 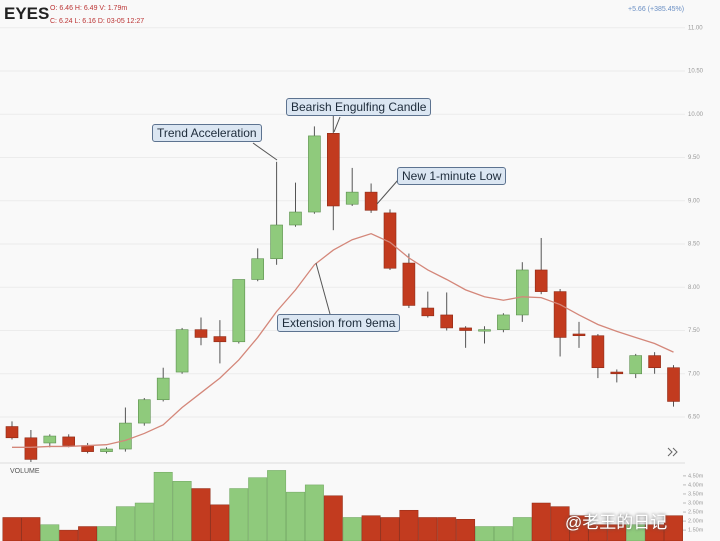 What do you see at coordinates (656, 9) in the screenshot?
I see `change: +5.66 (+385.45%)` at bounding box center [656, 9].